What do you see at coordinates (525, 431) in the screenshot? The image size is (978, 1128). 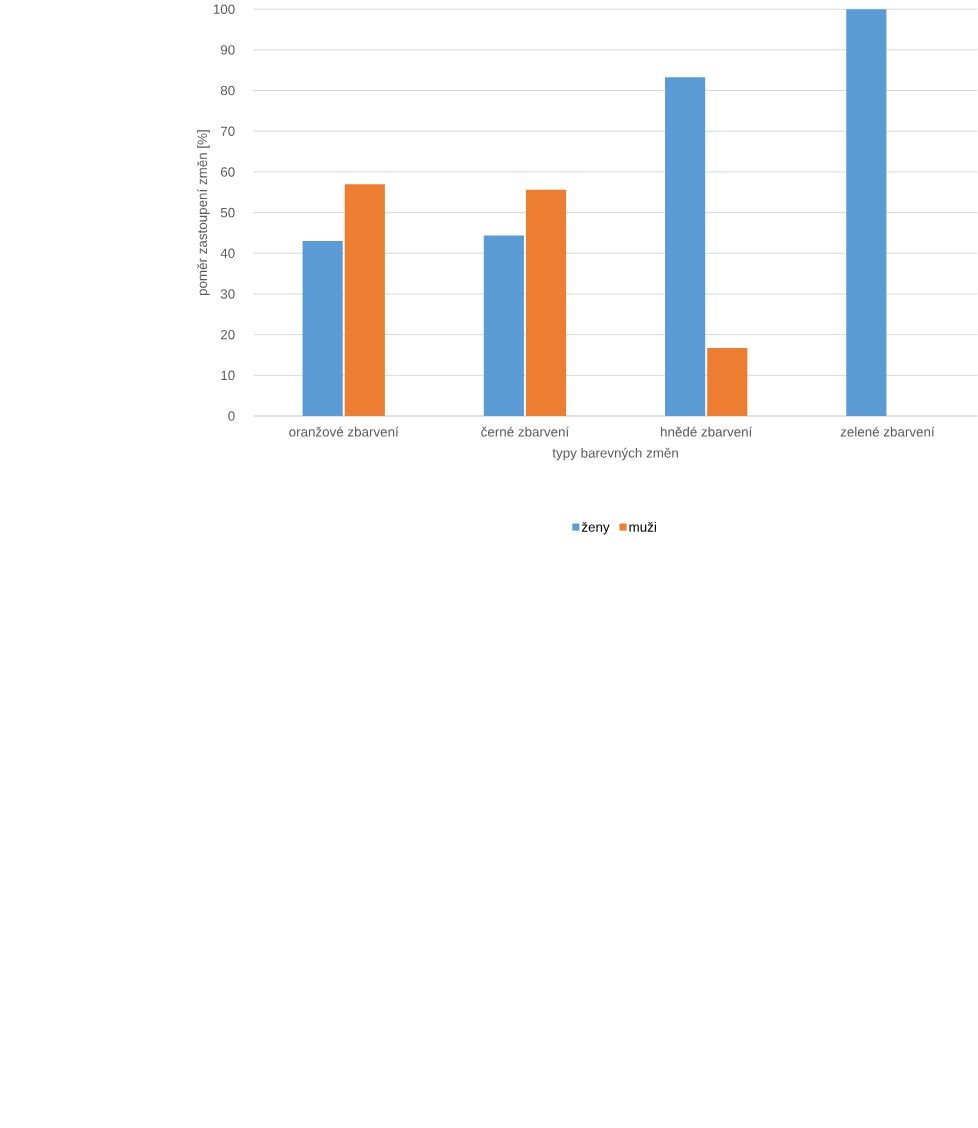 I see `x-tick-label: černé zbarvení` at bounding box center [525, 431].